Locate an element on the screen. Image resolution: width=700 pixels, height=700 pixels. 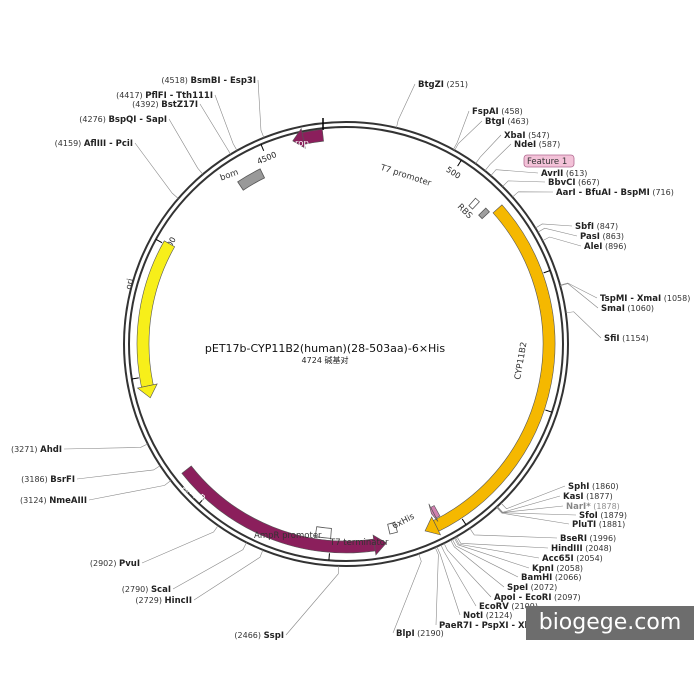
site-label: (4159) AflIII - PciI is located at coordinates (94, 144).